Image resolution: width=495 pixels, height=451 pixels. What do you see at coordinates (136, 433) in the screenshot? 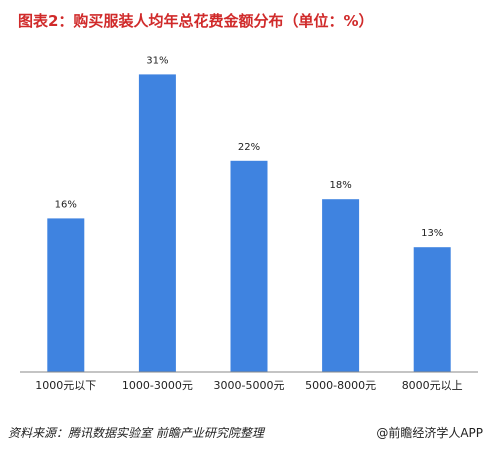
I see `source-note: 资料来源：腾讯数据实验室 前瞻产业研究院整理` at bounding box center [136, 433].